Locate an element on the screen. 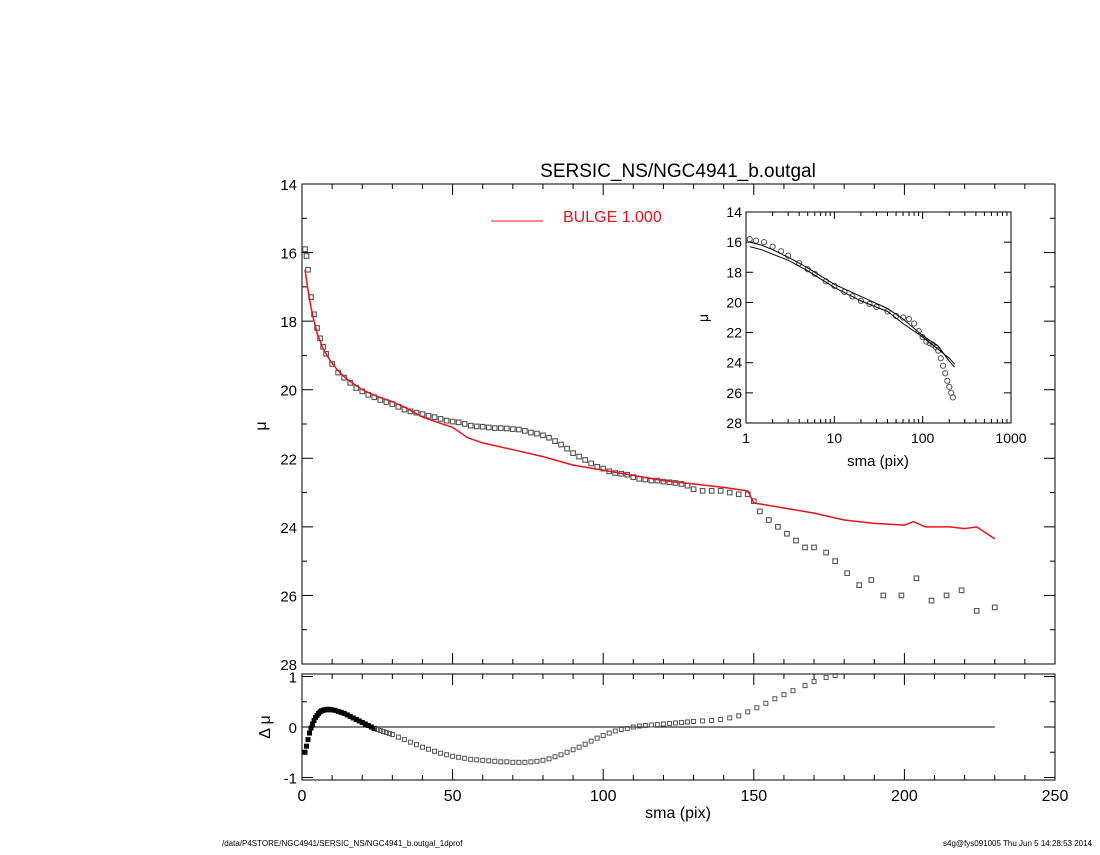 The height and width of the screenshot is (855, 1100). inset-x-tick-label: 1000 is located at coordinates (1010, 438).